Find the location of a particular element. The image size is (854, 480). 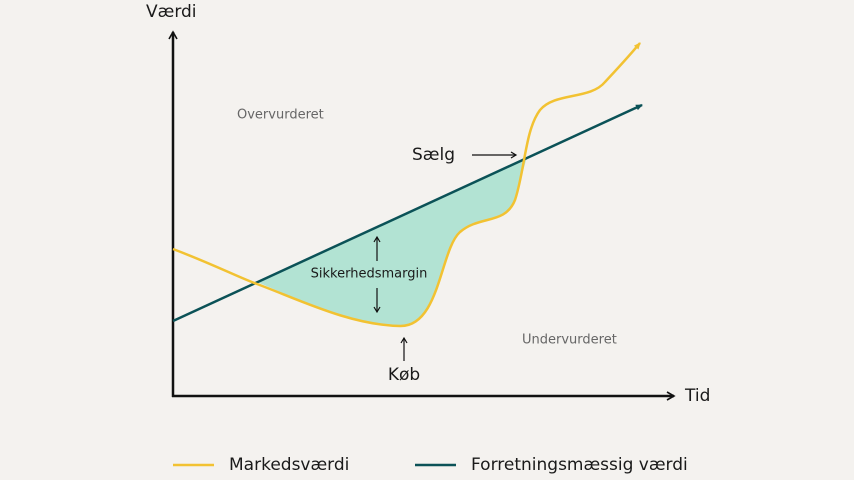

y-axis-label: Værdi is located at coordinates (171, 12).